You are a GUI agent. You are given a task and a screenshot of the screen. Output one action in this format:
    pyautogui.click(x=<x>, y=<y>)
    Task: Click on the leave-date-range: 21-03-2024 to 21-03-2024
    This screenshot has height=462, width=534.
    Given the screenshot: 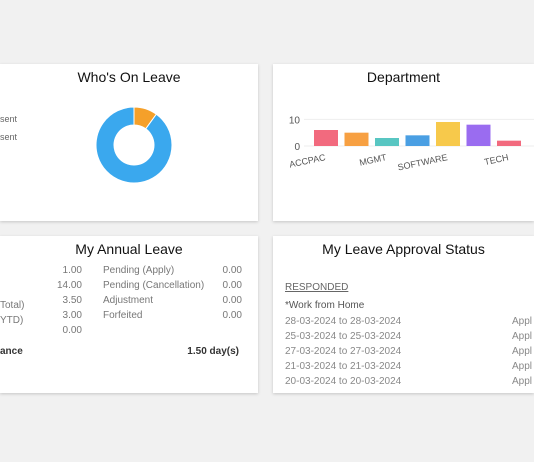 What is the action you would take?
    pyautogui.click(x=343, y=366)
    